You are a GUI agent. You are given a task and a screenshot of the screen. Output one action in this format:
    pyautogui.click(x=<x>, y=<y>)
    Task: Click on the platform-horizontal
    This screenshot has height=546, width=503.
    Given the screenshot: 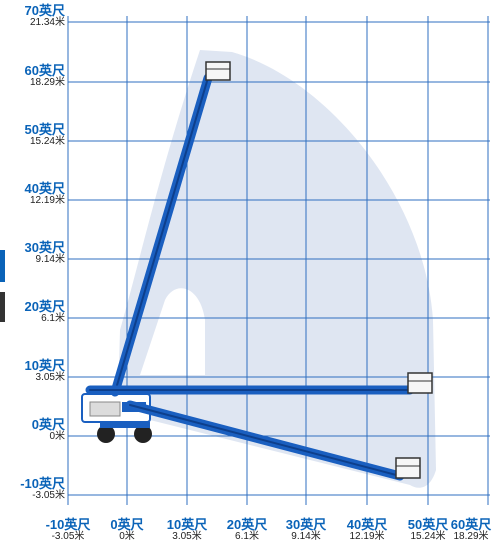 What is the action you would take?
    pyautogui.click(x=420, y=383)
    